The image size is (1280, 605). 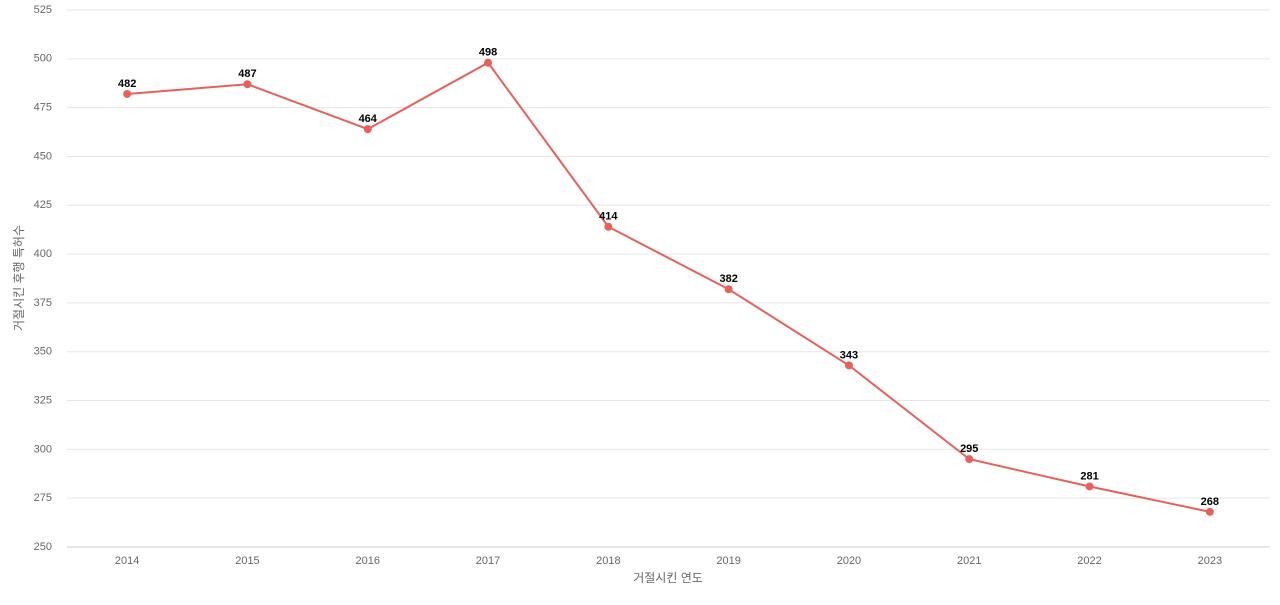 I want to click on value-label: 268, so click(x=1210, y=502).